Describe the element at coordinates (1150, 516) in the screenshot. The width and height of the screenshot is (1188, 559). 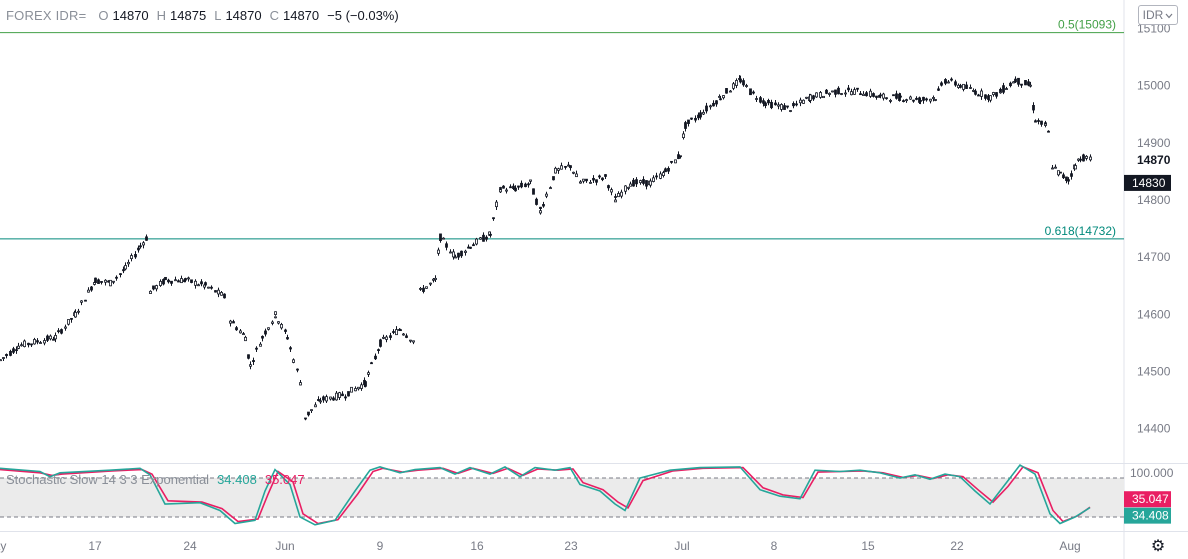
I see `stochastic-k-badge-text: 34.408` at that location.